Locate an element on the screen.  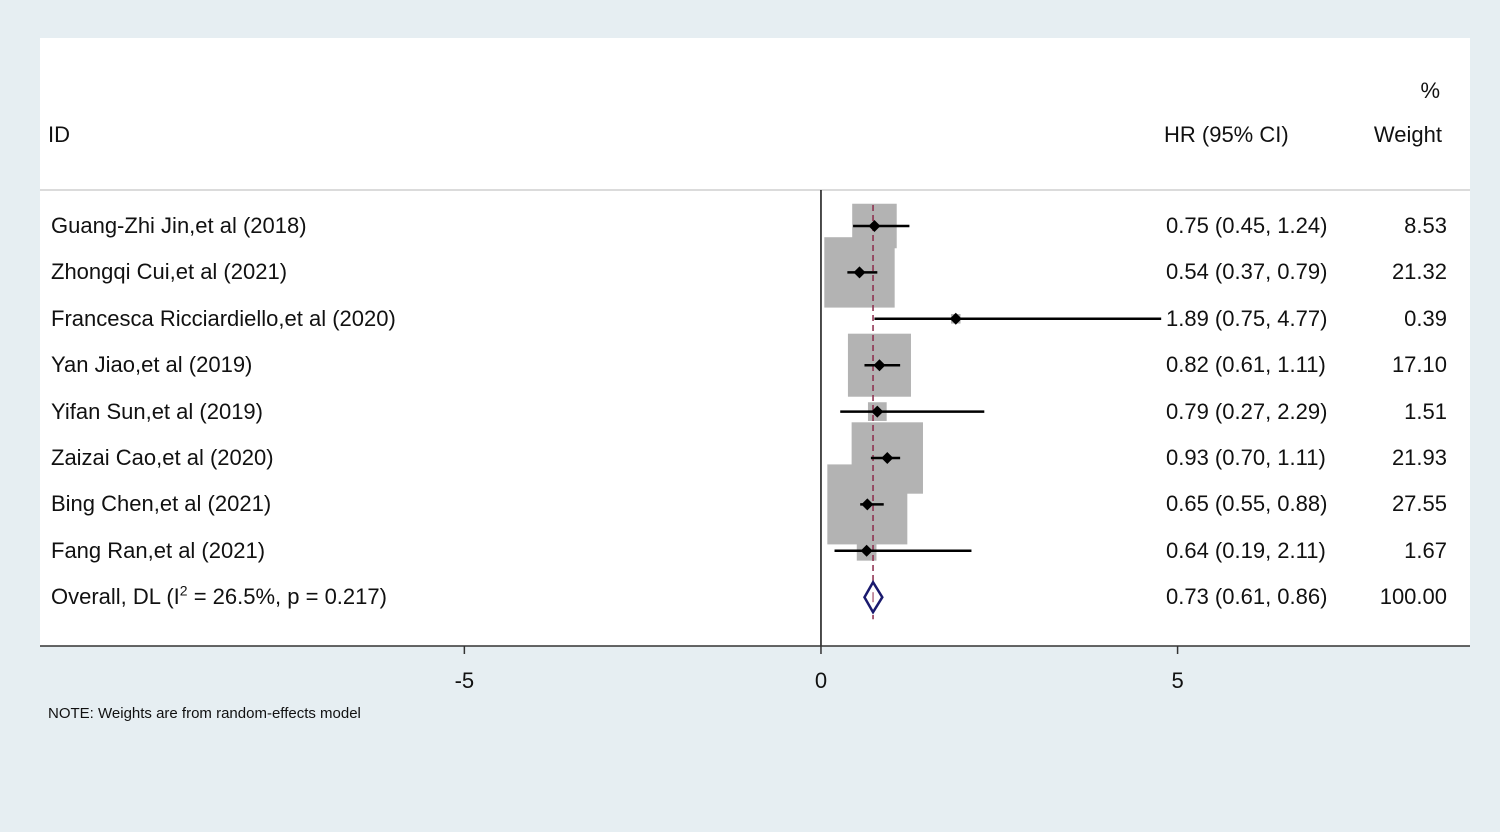
id-column-header: ID is located at coordinates (59, 134).